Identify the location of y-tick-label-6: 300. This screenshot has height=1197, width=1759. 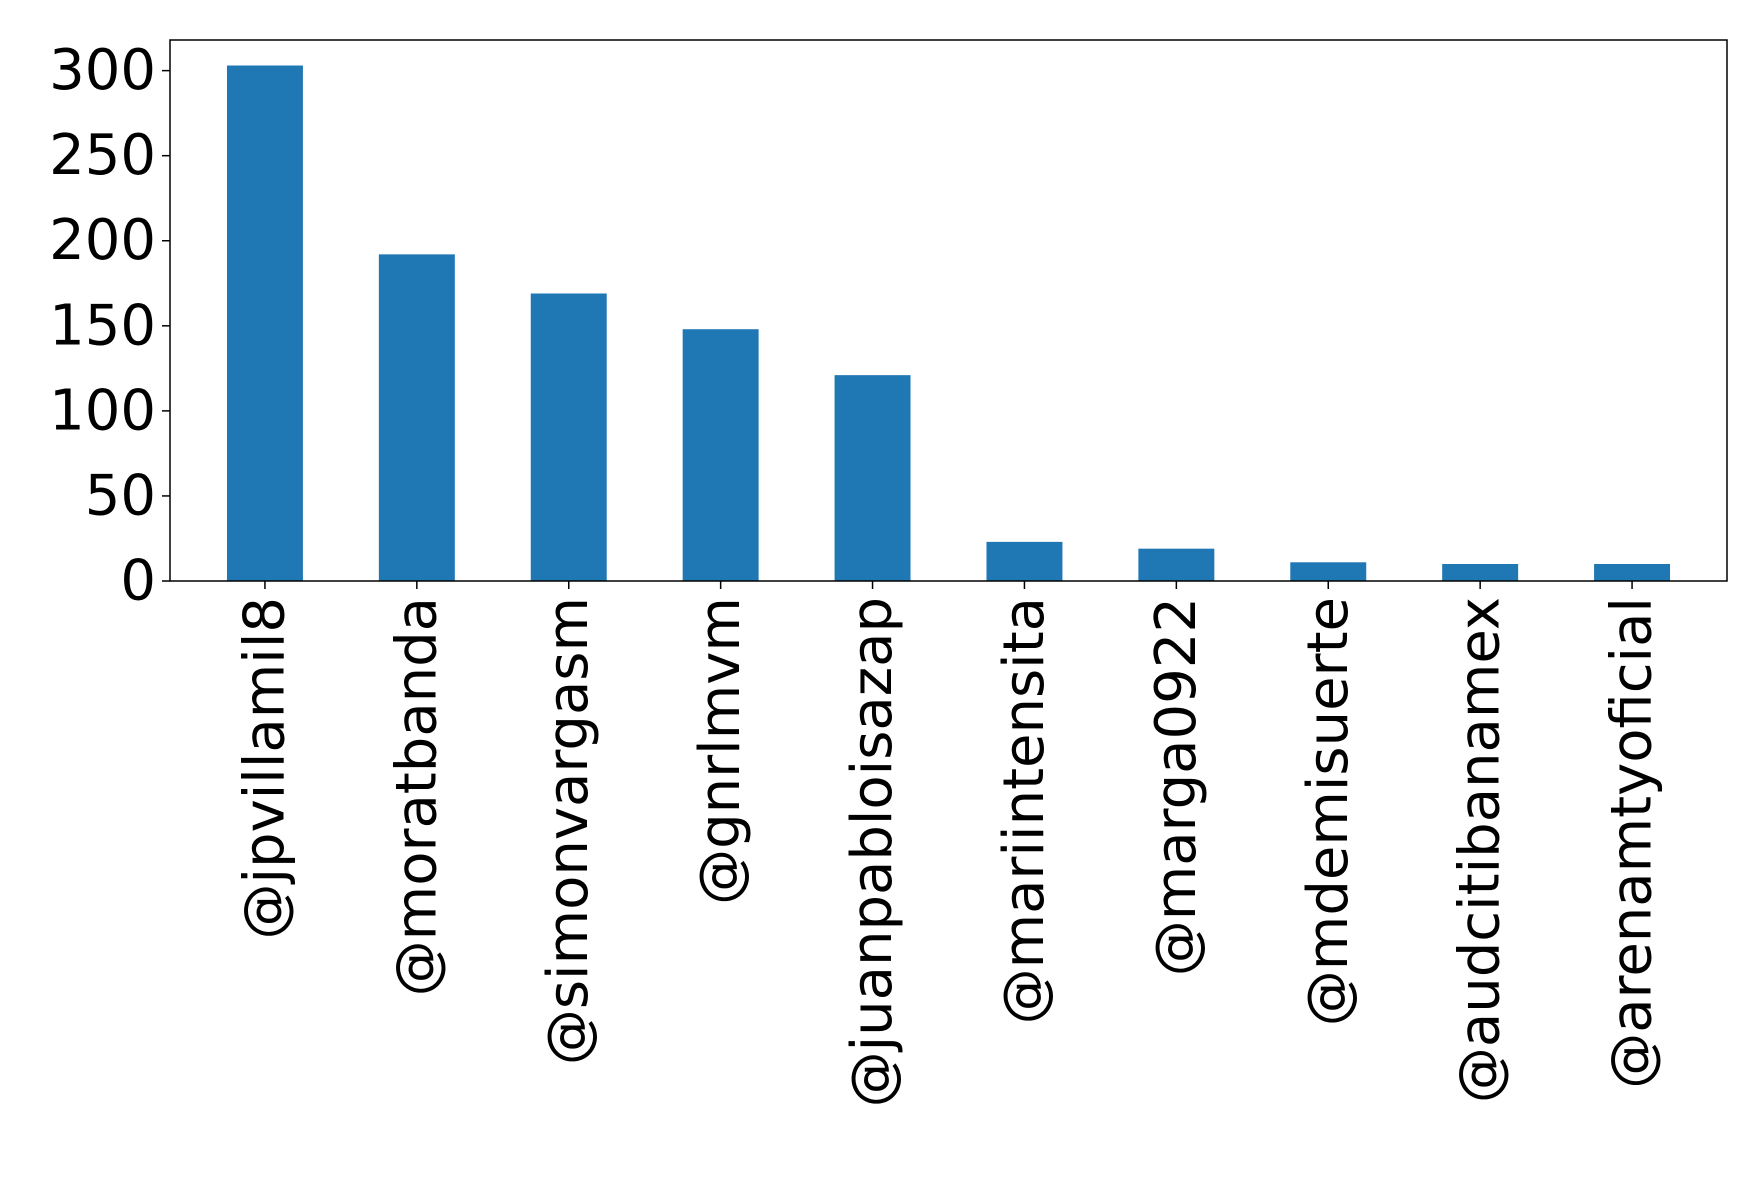
(102, 70).